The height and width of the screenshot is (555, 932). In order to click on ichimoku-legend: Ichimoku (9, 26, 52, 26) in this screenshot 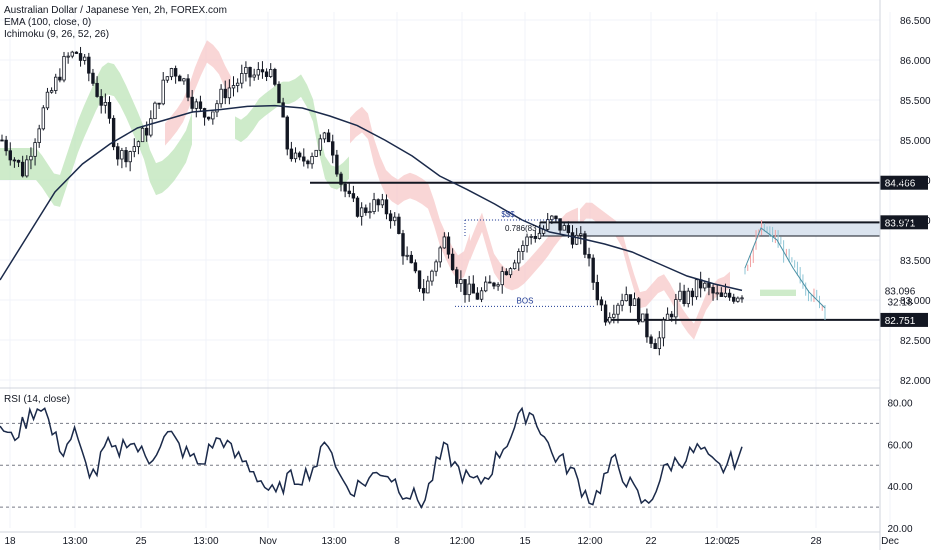, I will do `click(57, 34)`.